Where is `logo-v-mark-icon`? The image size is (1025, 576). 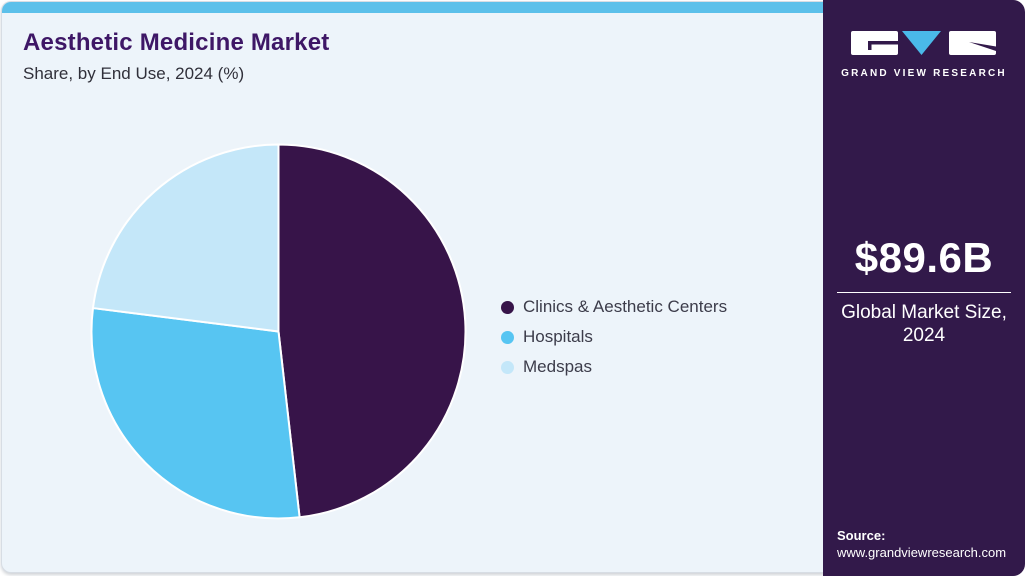
logo-v-mark-icon is located at coordinates (921, 43).